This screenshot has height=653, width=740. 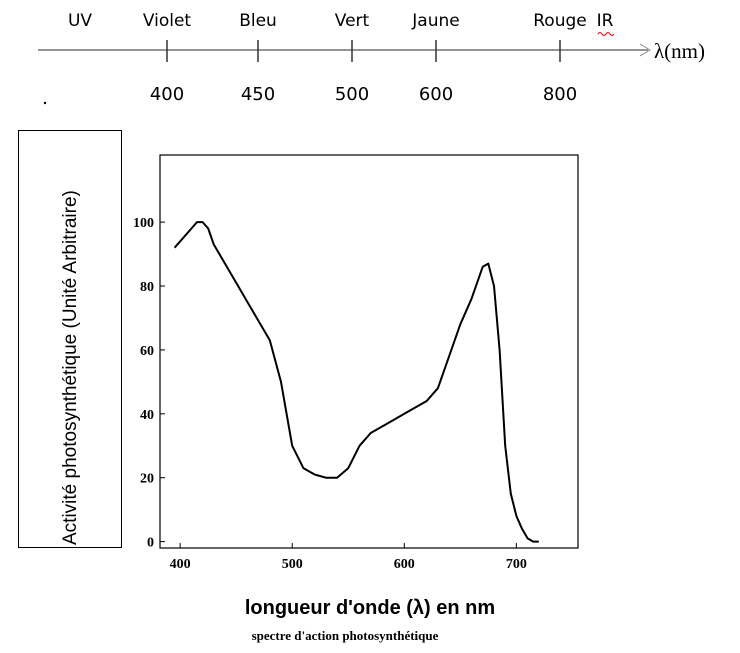 I want to click on color-name: UV, so click(x=80, y=21).